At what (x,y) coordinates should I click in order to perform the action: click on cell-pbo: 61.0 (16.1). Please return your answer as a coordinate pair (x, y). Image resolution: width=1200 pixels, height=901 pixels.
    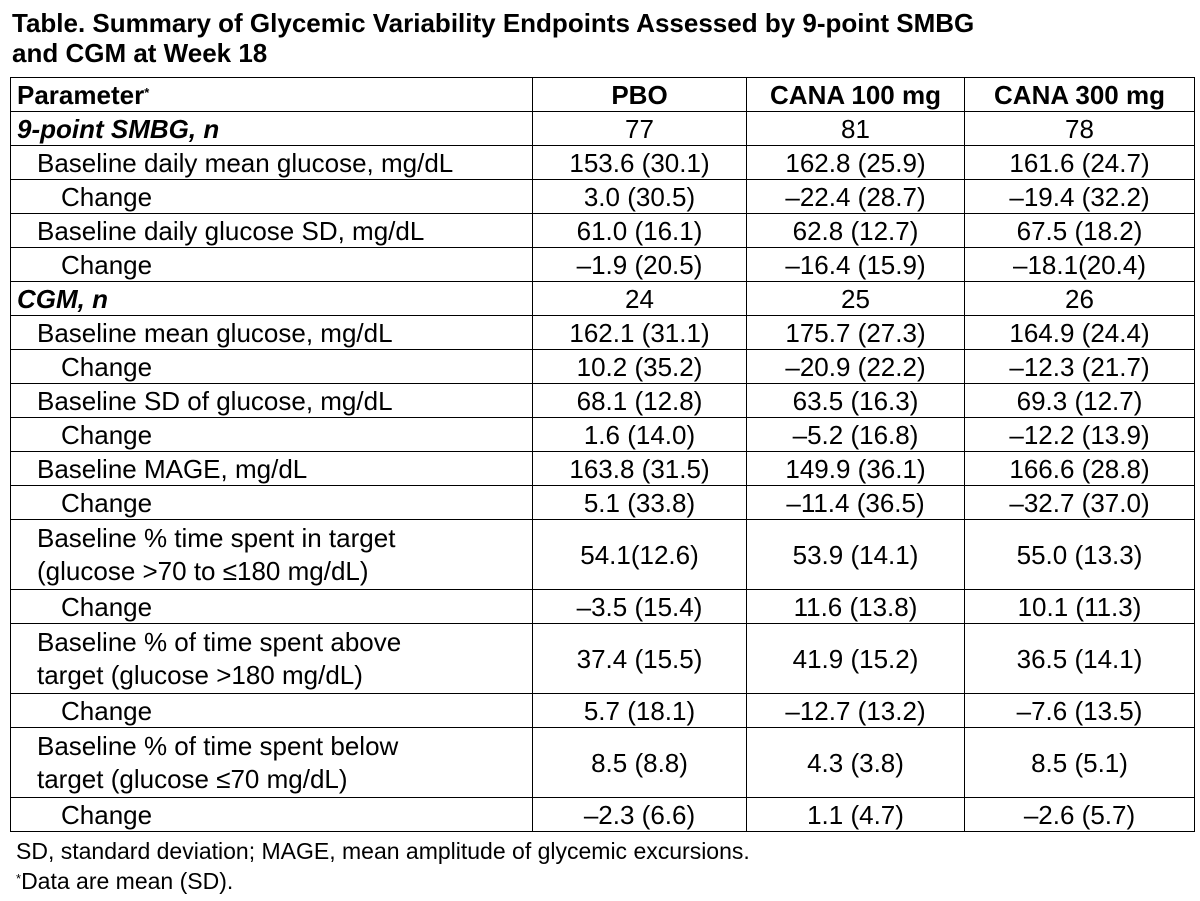
    Looking at the image, I should click on (639, 230).